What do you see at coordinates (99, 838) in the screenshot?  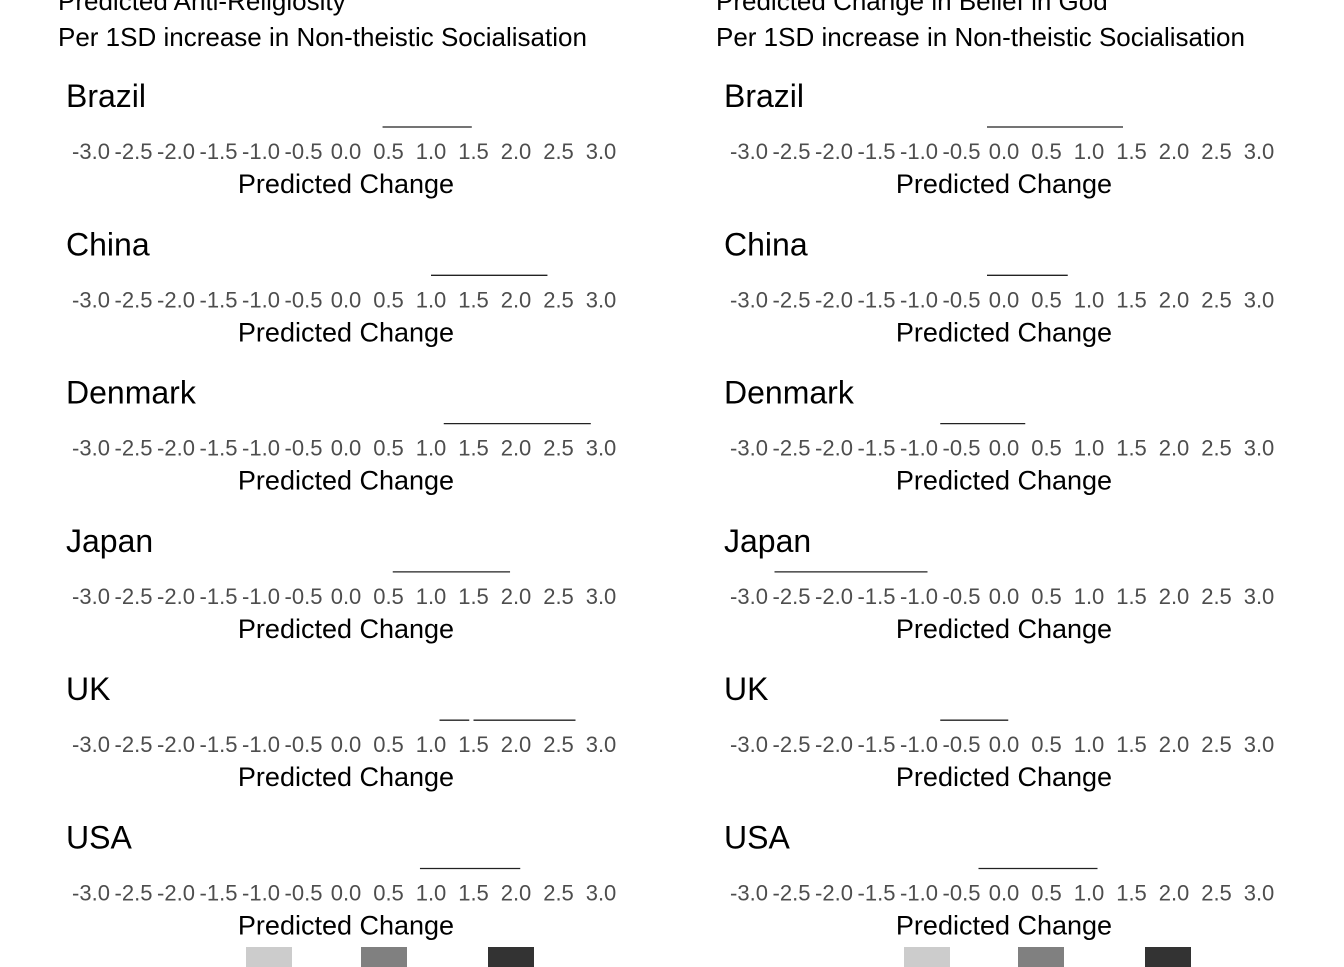 I see `facet-label: USA` at bounding box center [99, 838].